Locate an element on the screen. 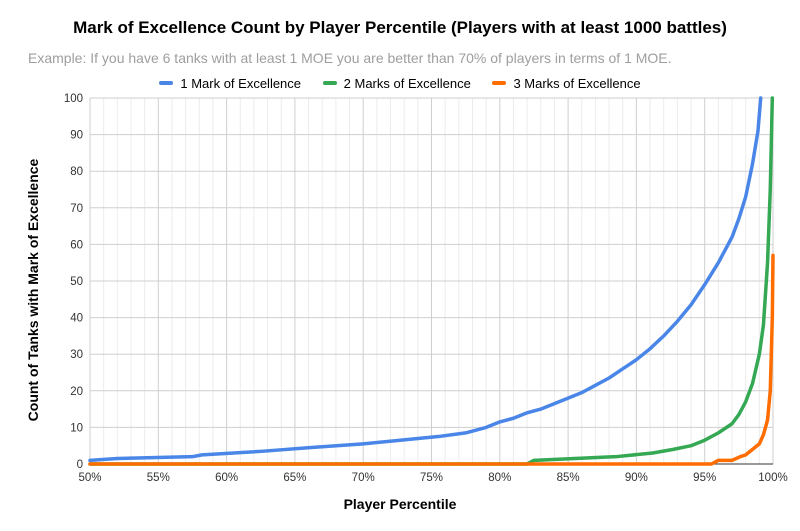  legend-item-1-moe: 1 Mark of Excellence is located at coordinates (230, 83).